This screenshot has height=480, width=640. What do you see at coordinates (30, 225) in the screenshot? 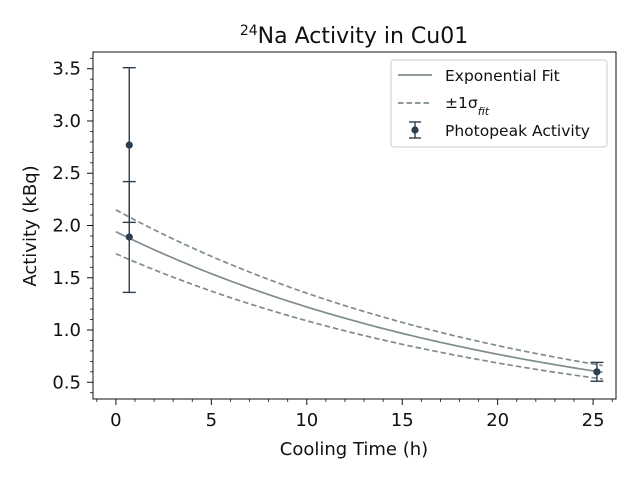
I see `y-axis-label: Activity (kBq)` at bounding box center [30, 225].